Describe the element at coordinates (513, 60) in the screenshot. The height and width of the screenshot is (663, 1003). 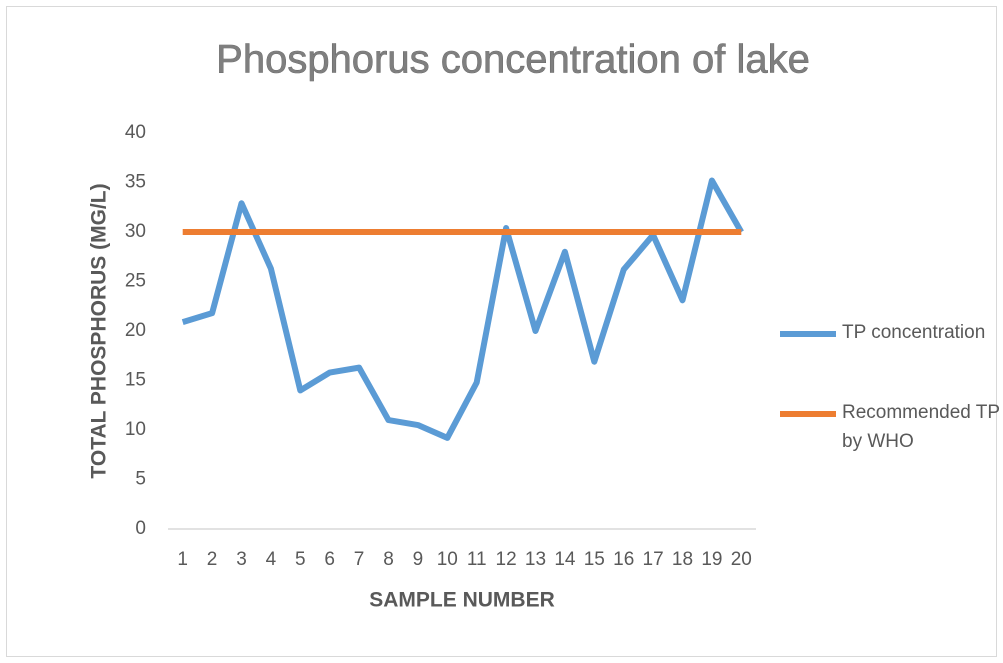
I see `chart-title: Phosphorus concentration of lake` at that location.